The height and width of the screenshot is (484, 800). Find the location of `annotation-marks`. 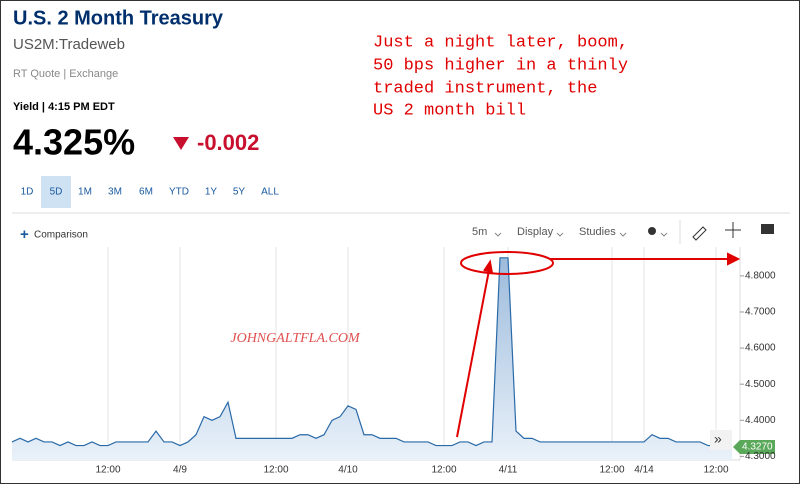

annotation-marks is located at coordinates (598, 344).